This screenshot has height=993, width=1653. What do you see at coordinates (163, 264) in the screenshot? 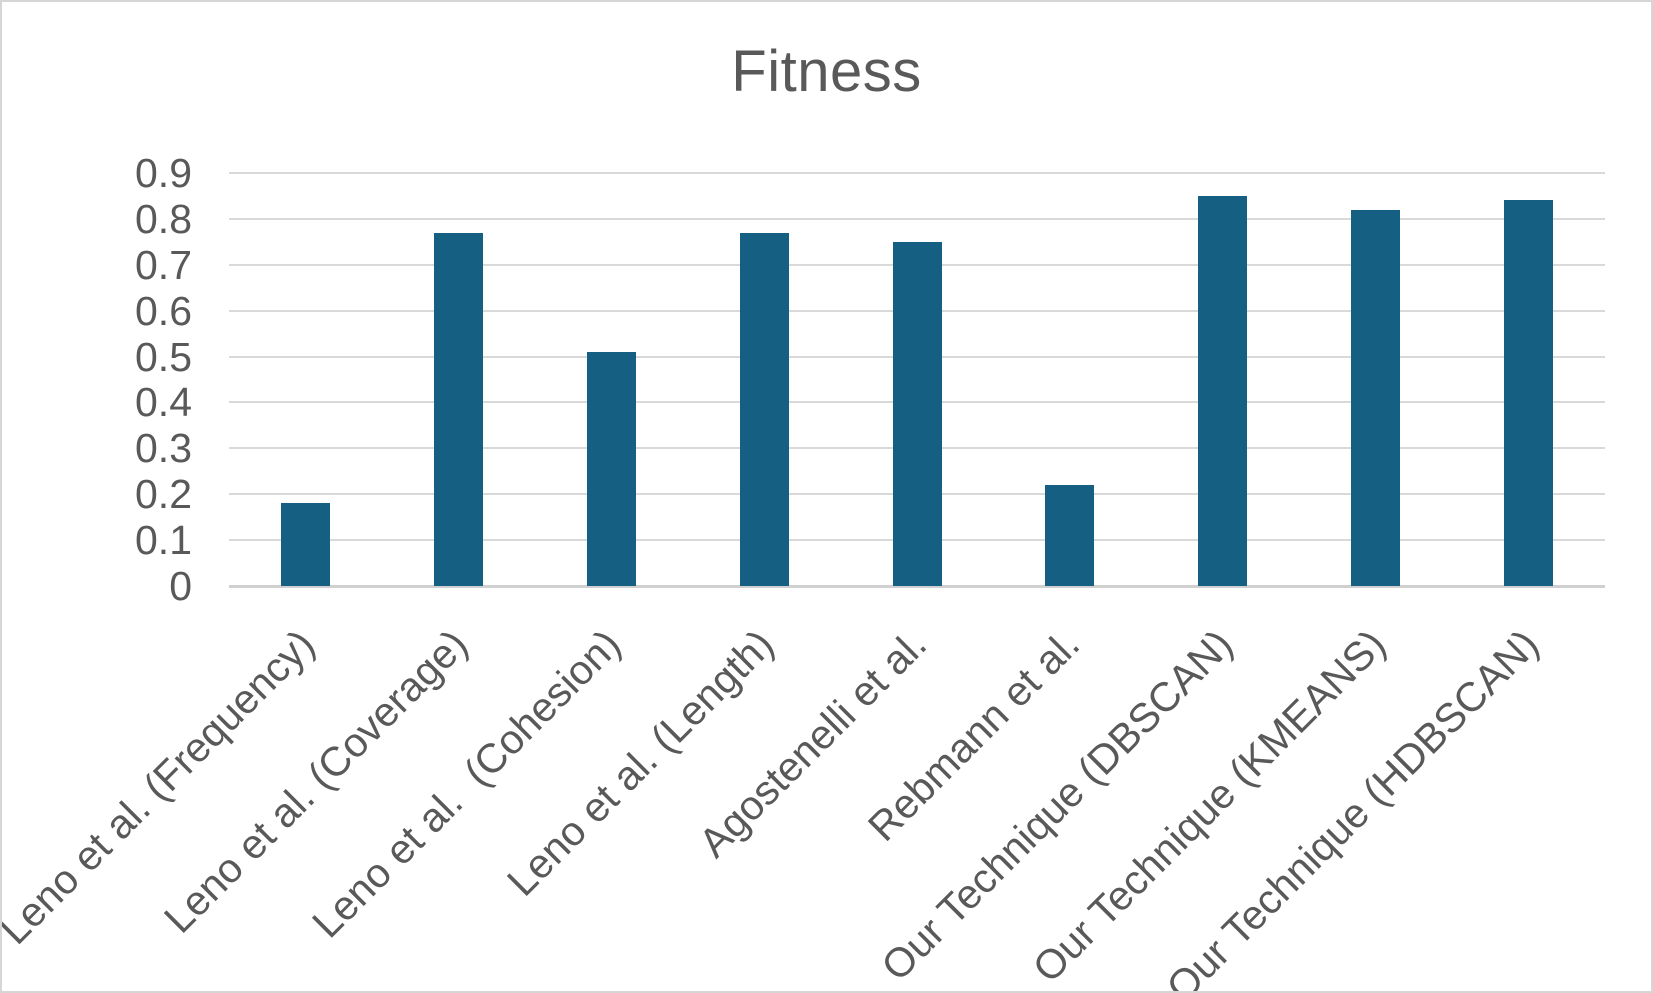
I see `y-tick-label: 0.7` at bounding box center [163, 264].